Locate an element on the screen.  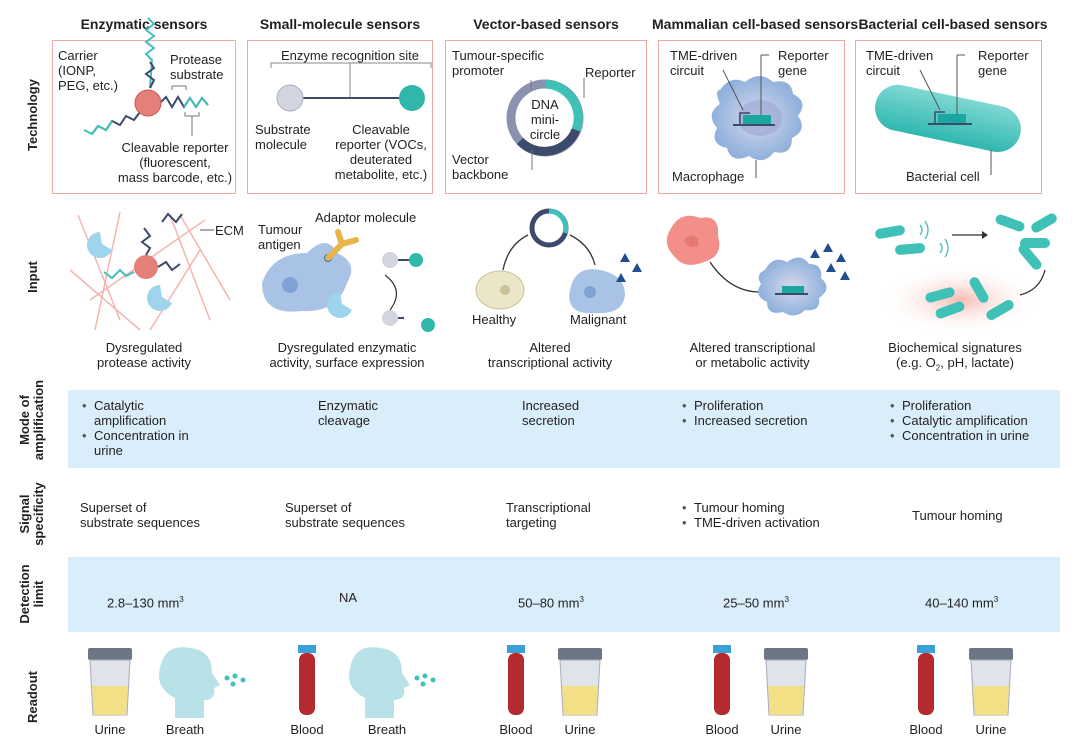
detection-vector: 50–80 mm3 is located at coordinates (551, 603).